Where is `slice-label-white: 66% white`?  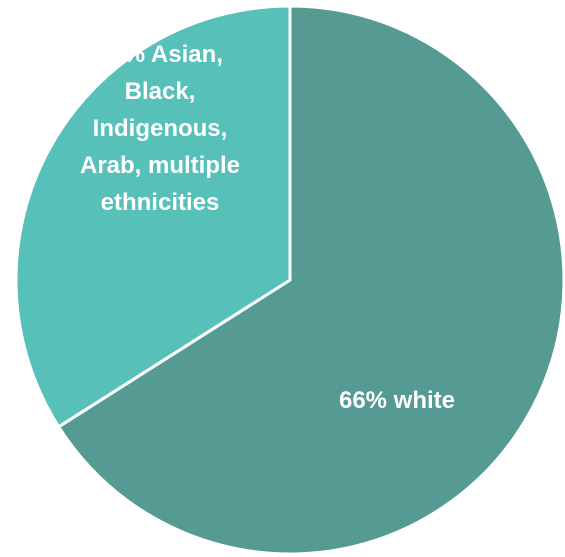
slice-label-white: 66% white is located at coordinates (397, 400).